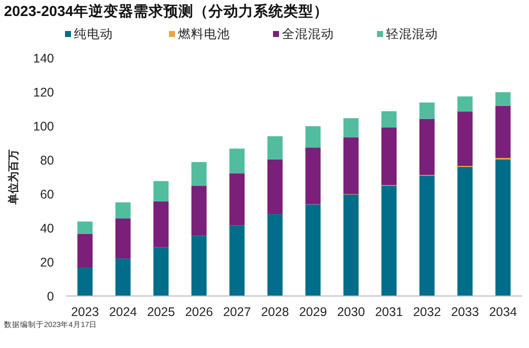  Describe the element at coordinates (43, 59) in the screenshot. I see `y-tick-label: 140` at that location.